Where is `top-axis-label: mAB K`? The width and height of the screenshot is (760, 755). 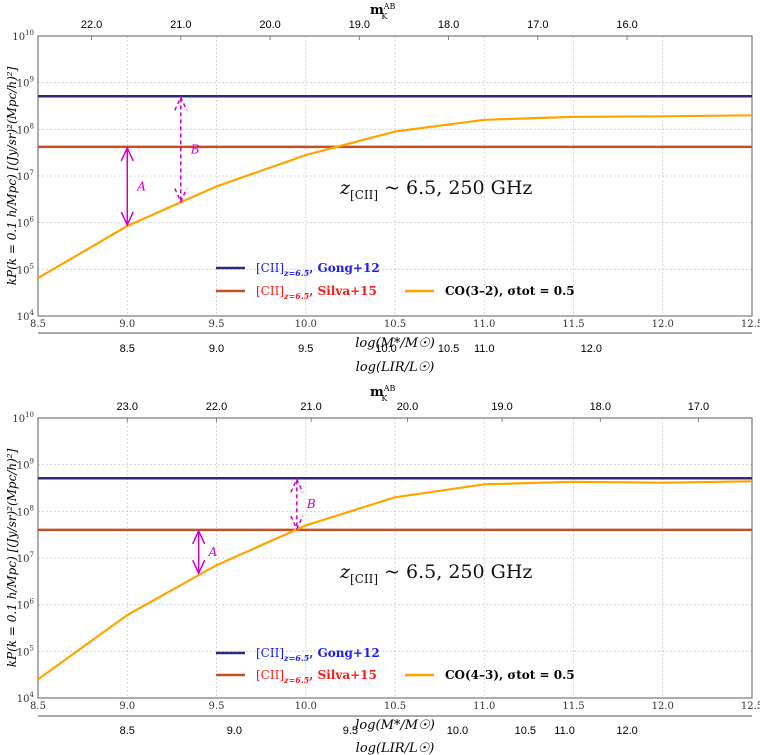
top-axis-label: mAB K is located at coordinates (383, 11).